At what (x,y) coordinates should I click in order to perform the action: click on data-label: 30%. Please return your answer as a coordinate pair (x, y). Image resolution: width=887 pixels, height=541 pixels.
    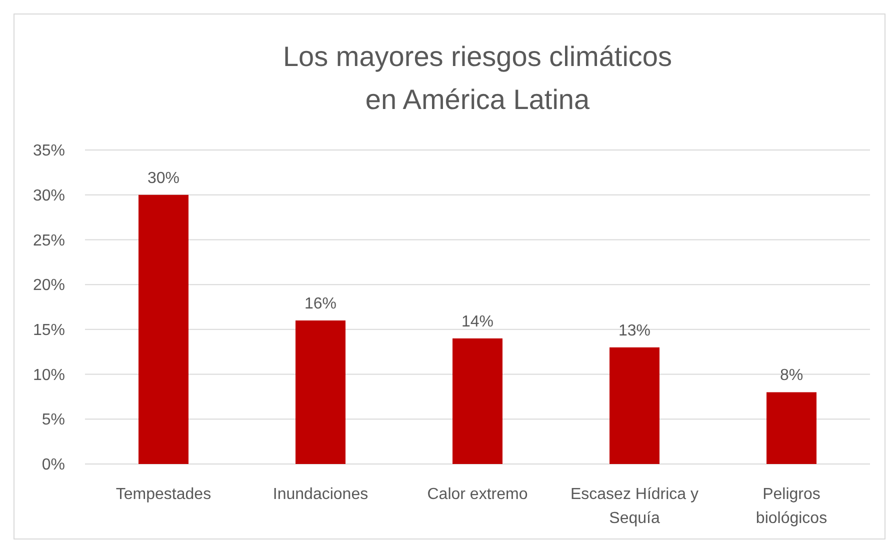
    Looking at the image, I should click on (163, 178).